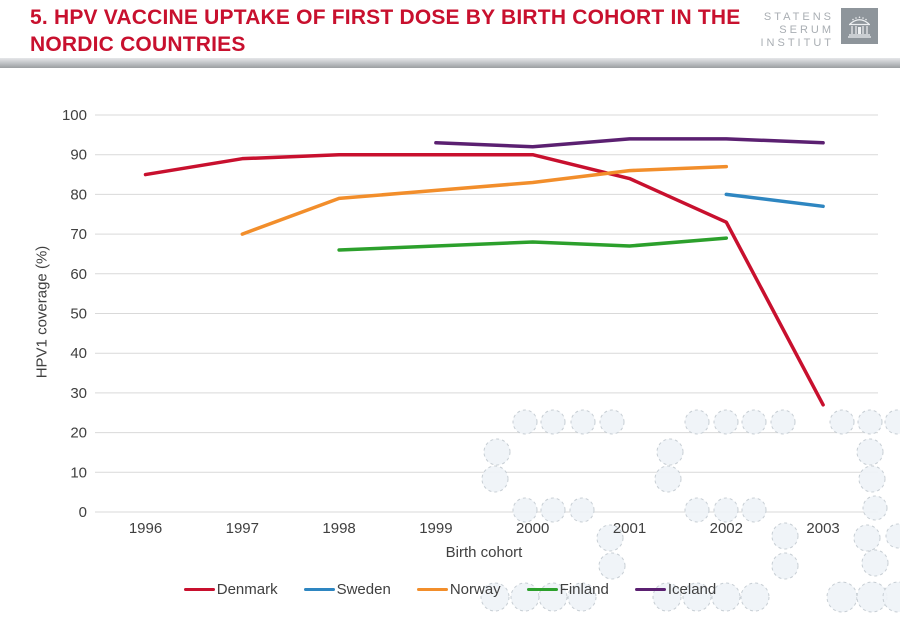  Describe the element at coordinates (774, 200) in the screenshot. I see `series-line-sweden` at that location.